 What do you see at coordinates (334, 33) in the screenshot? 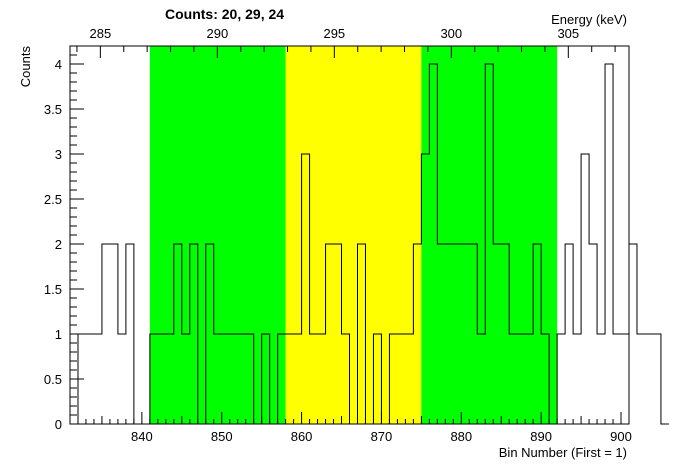
I see `x2-tick-label: 295` at bounding box center [334, 33].